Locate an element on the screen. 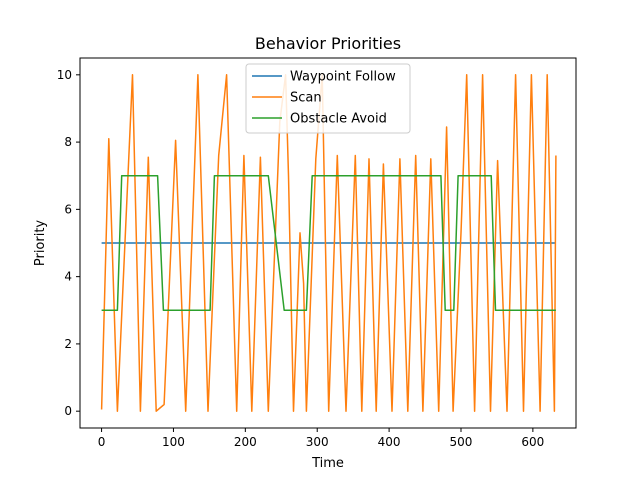  x-axis-ticks: 0 100 200 300 400 500 600 is located at coordinates (321, 438).